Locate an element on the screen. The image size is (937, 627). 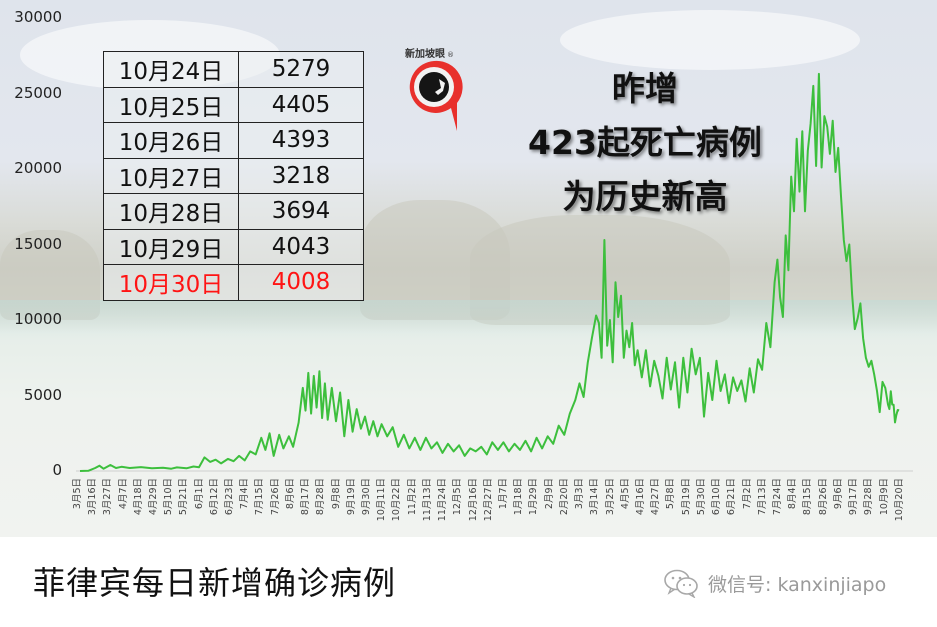
table-row: 10月24日 5279 is located at coordinates (233, 69).